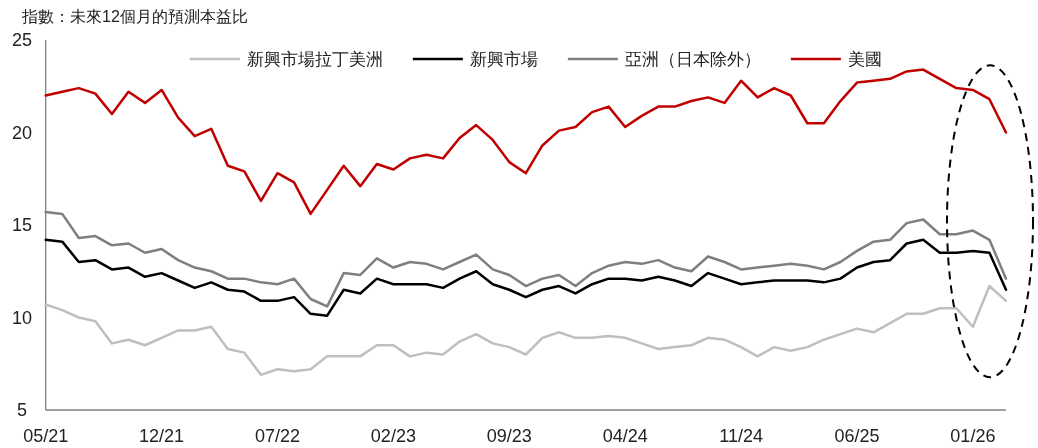  Describe the element at coordinates (973, 436) in the screenshot. I see `x-tick-label: 01/26` at that location.